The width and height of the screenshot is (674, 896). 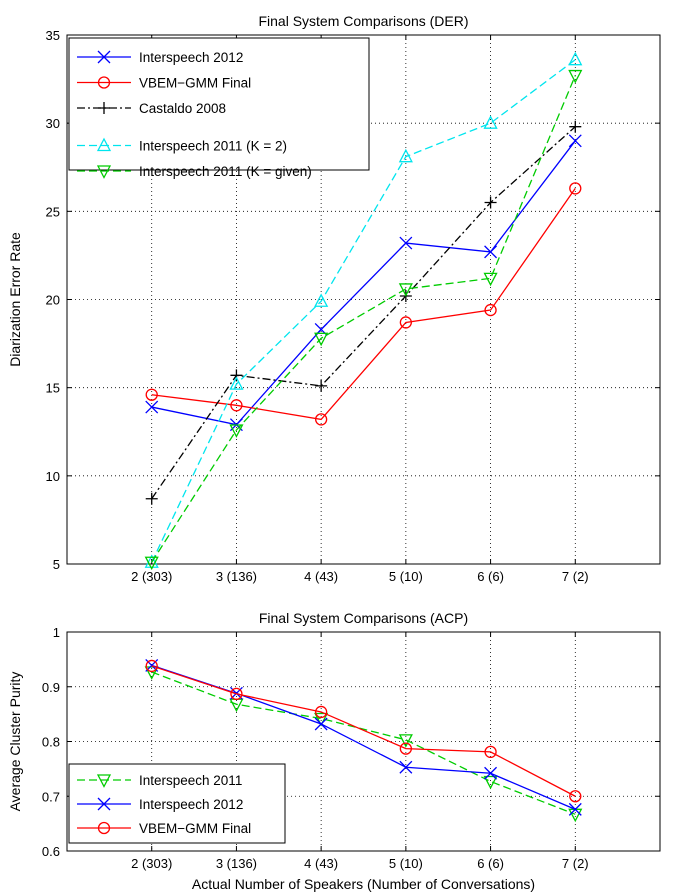 What do you see at coordinates (53, 35) in the screenshot?
I see `y-tick-label: 35` at bounding box center [53, 35].